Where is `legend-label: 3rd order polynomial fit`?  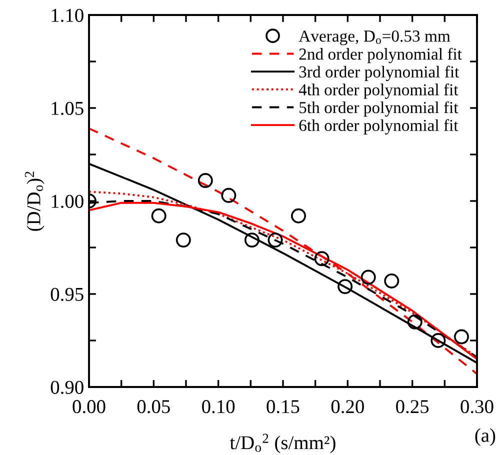
legend-label: 3rd order polynomial fit is located at coordinates (379, 73).